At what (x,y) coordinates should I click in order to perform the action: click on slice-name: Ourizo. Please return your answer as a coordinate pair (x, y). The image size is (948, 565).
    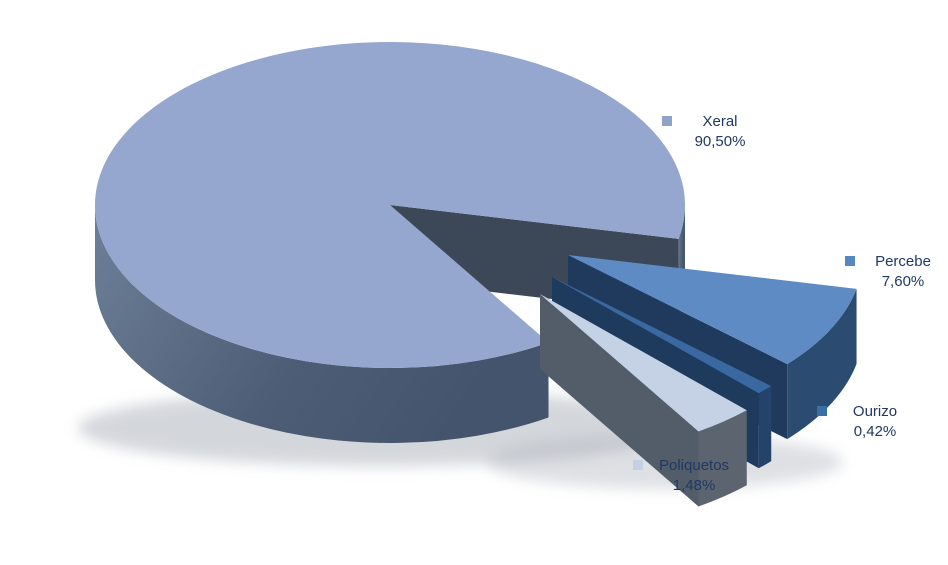
    Looking at the image, I should click on (875, 411).